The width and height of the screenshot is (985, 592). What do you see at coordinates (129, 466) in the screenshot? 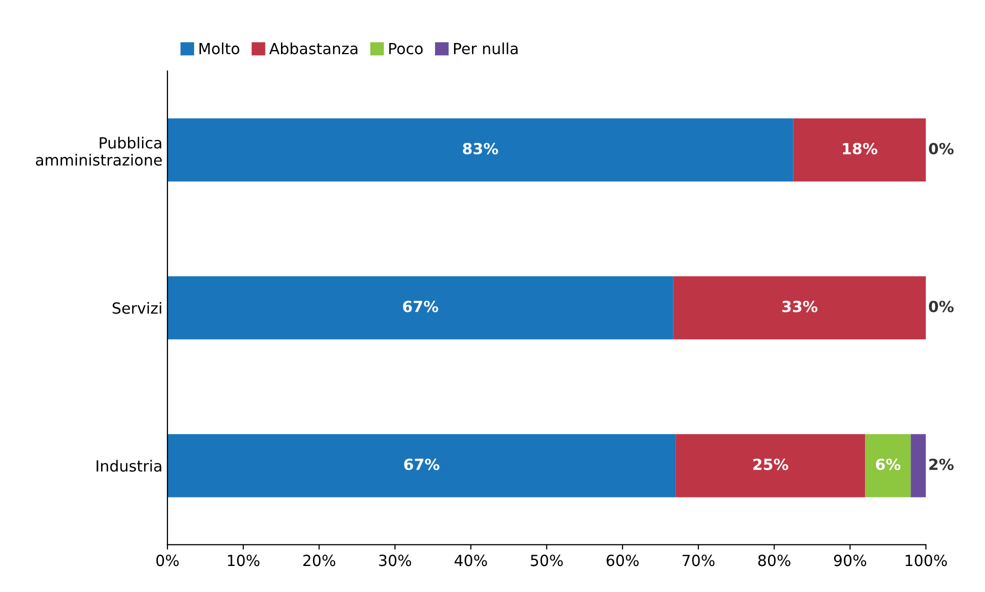
I see `y-tick-label: Industria` at bounding box center [129, 466].